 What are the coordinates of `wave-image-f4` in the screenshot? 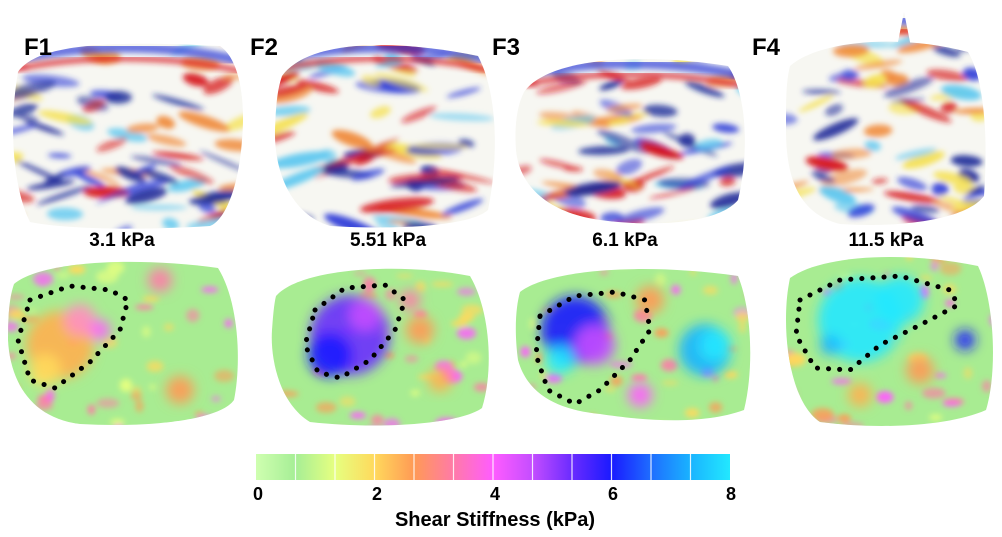 It's located at (886, 118).